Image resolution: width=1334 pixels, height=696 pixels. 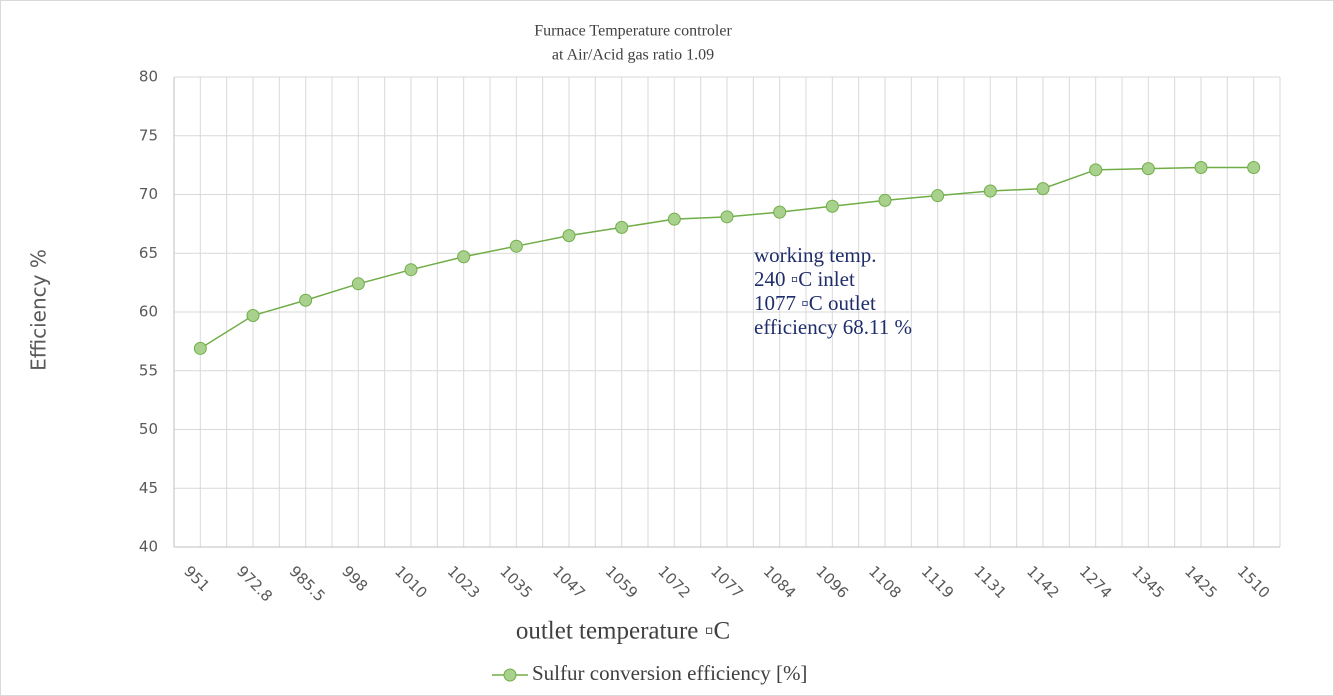 What do you see at coordinates (815, 255) in the screenshot?
I see `annotation: working temp.` at bounding box center [815, 255].